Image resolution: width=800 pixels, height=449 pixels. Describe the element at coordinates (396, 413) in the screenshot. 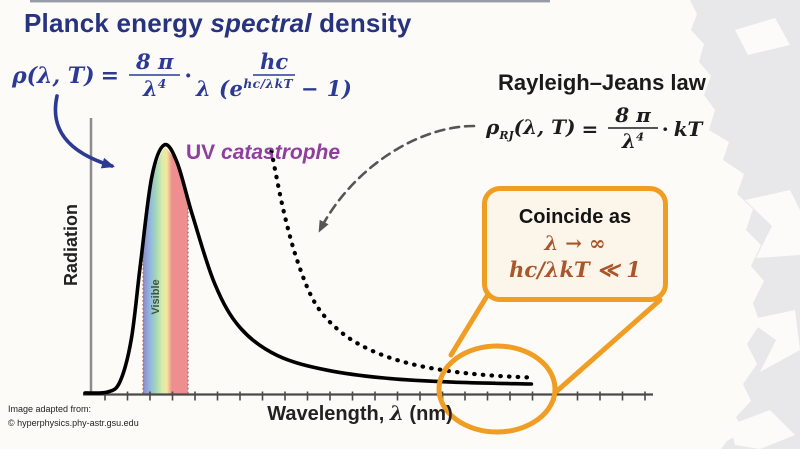

I see `xlabel-lambda: λ` at that location.